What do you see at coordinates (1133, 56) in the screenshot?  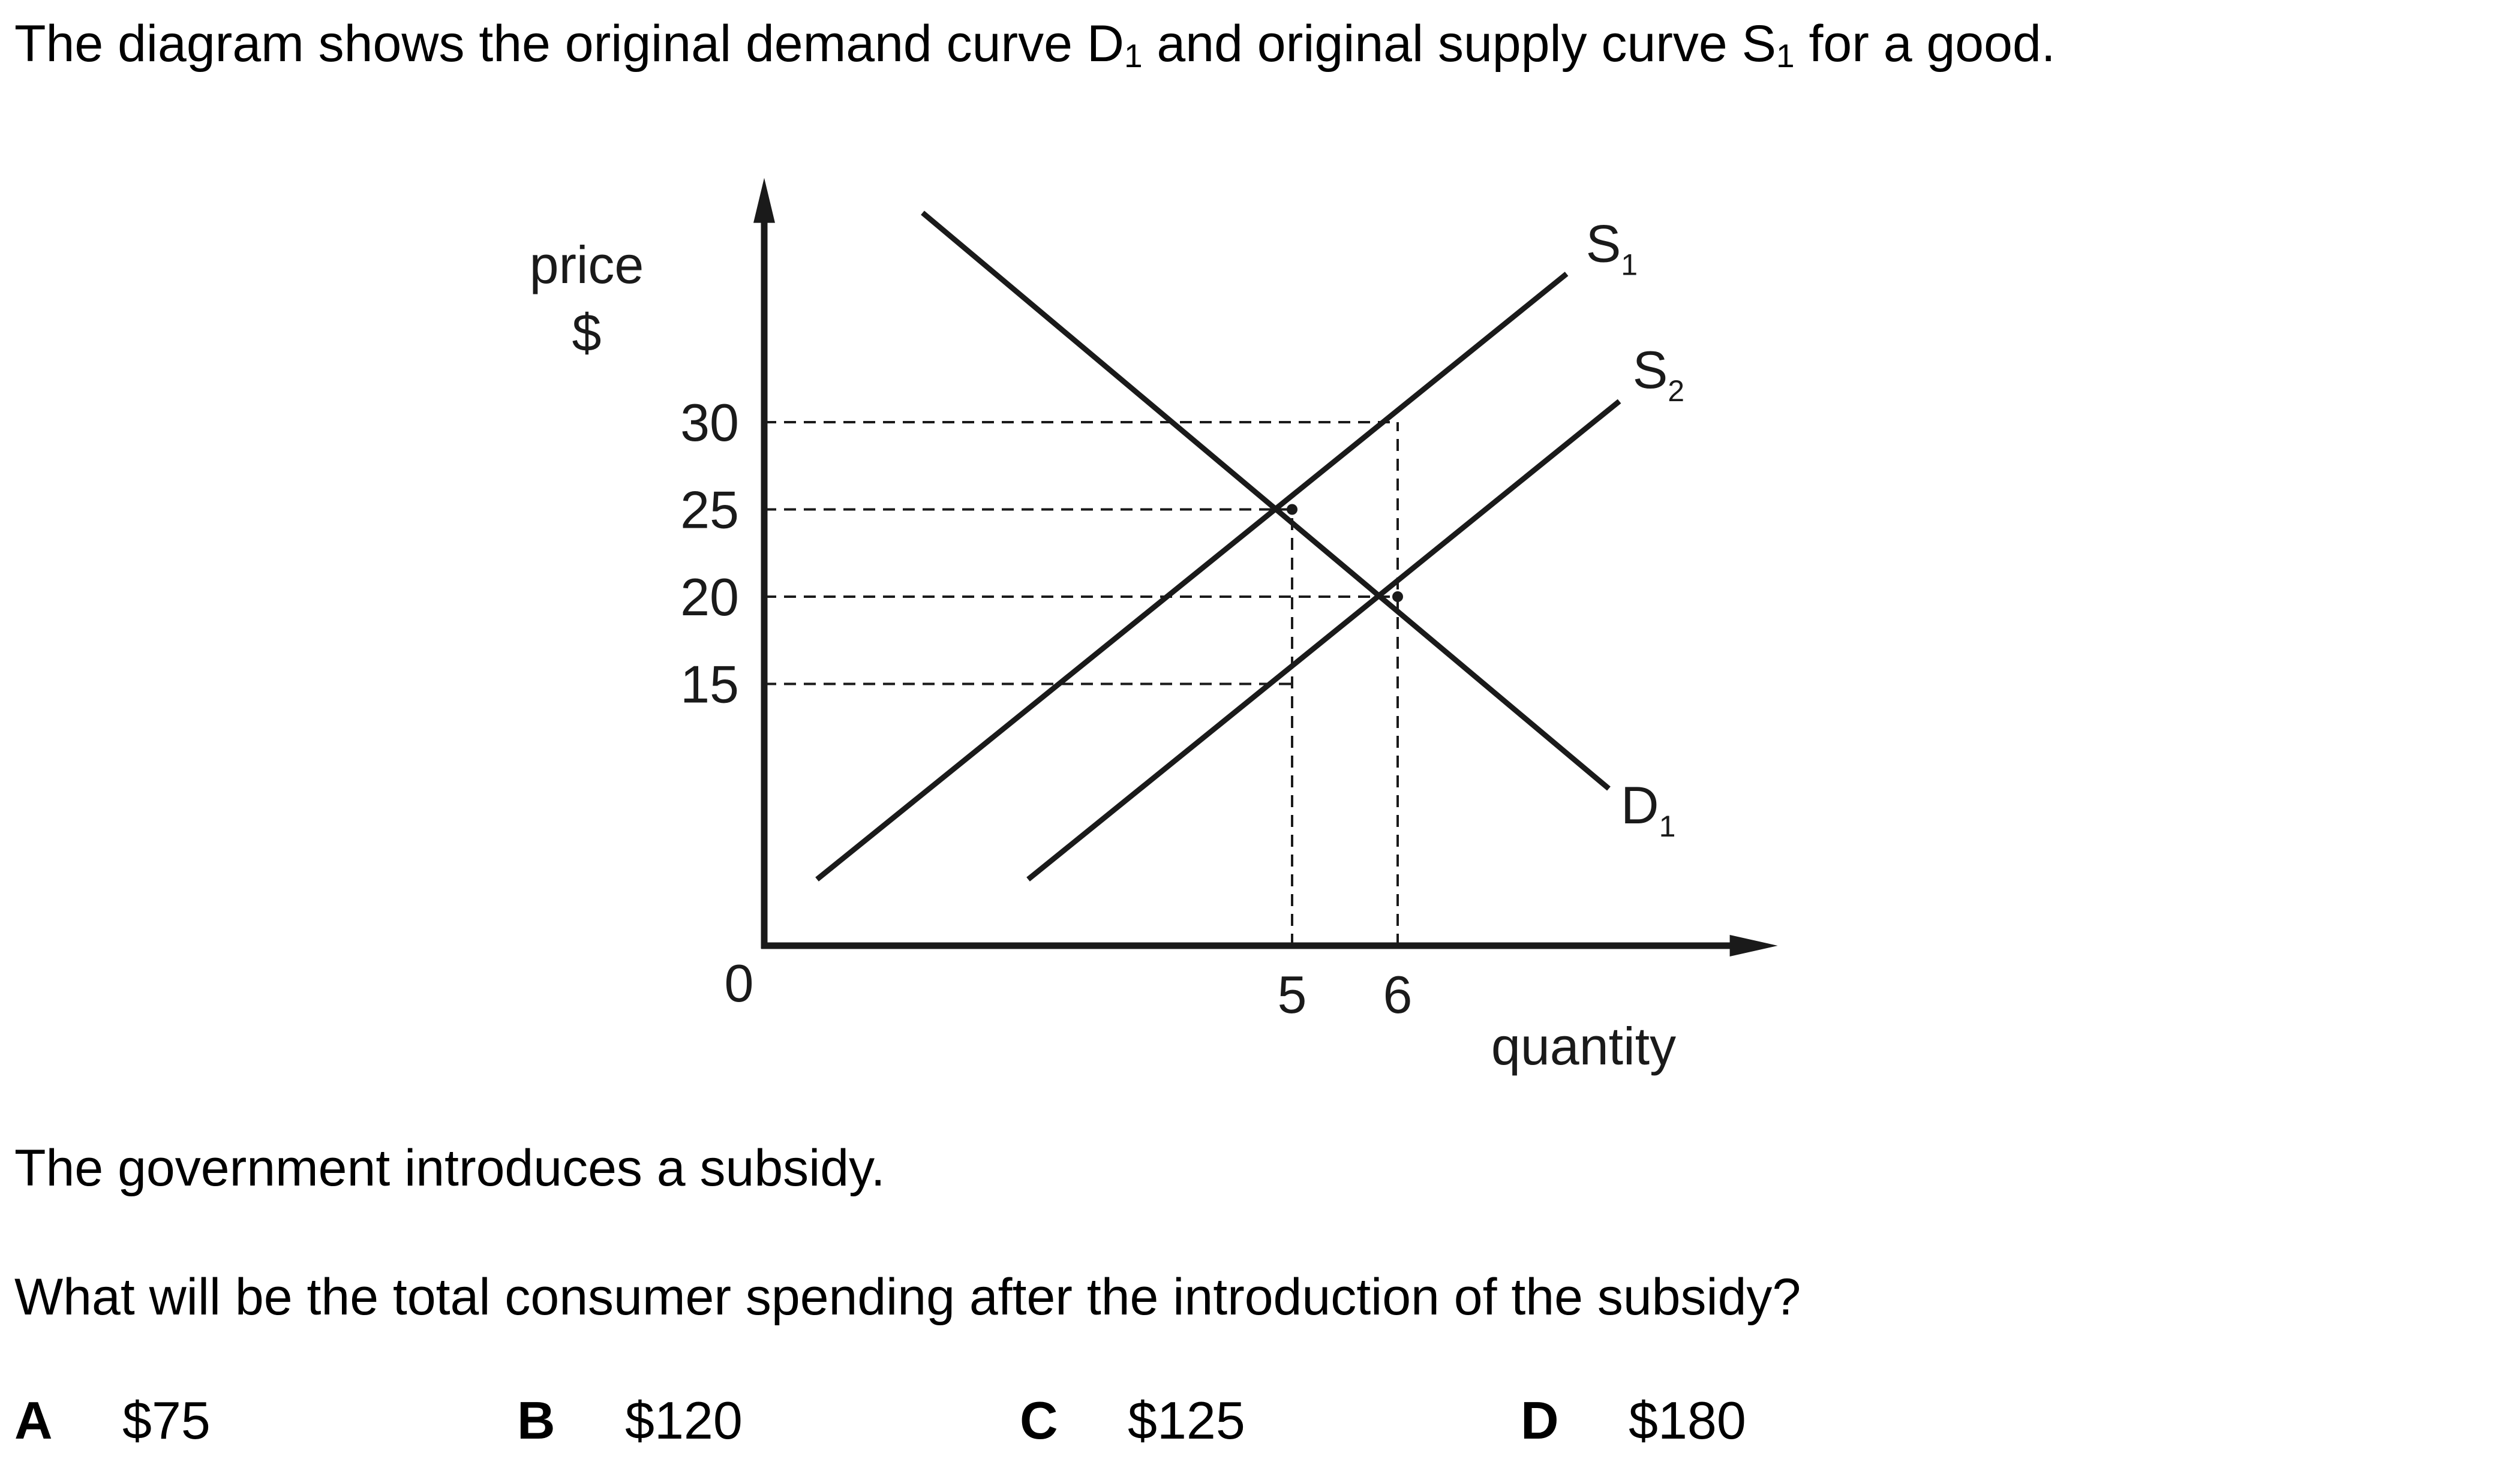 I see `intro-d-subscript: 1` at bounding box center [1133, 56].